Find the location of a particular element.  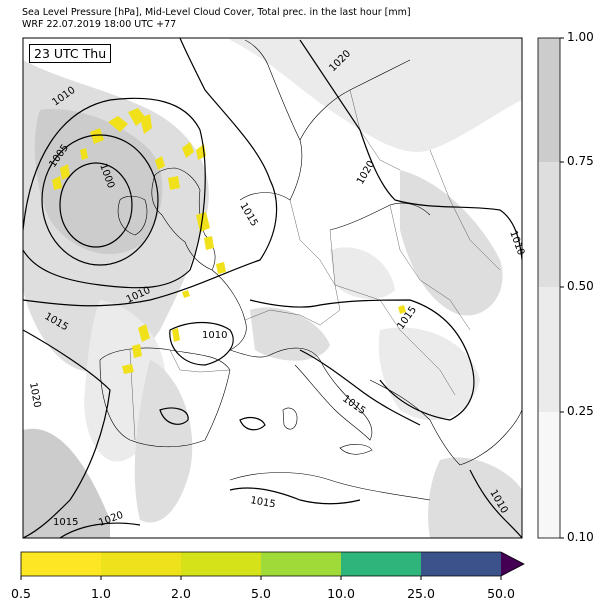

precip-tick-label: 50.0 is located at coordinates (501, 593).